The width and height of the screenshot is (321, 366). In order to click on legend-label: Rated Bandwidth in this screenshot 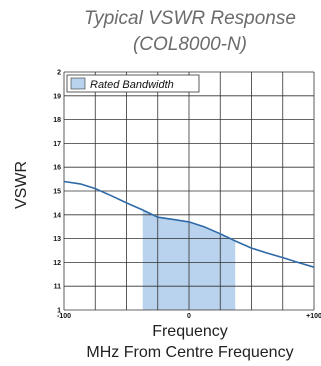, I will do `click(132, 85)`.